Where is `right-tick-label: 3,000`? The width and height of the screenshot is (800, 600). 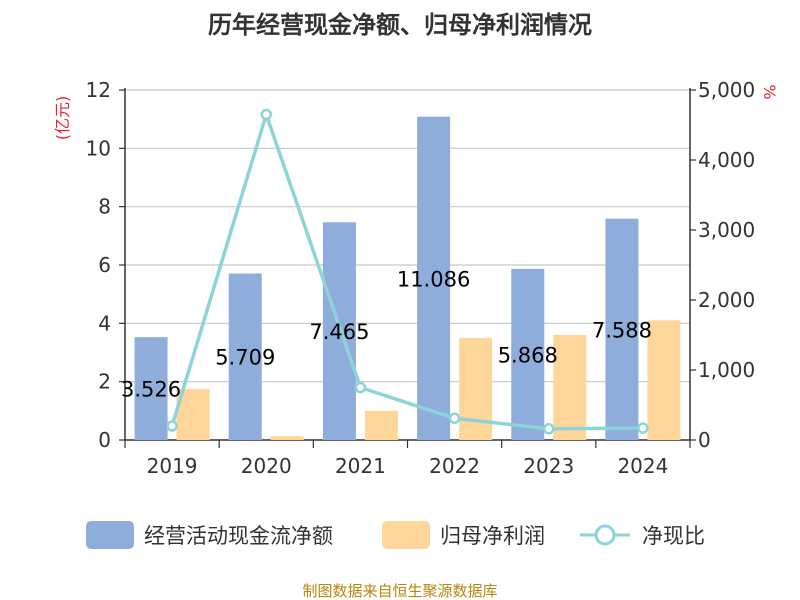 right-tick-label: 3,000 is located at coordinates (726, 230).